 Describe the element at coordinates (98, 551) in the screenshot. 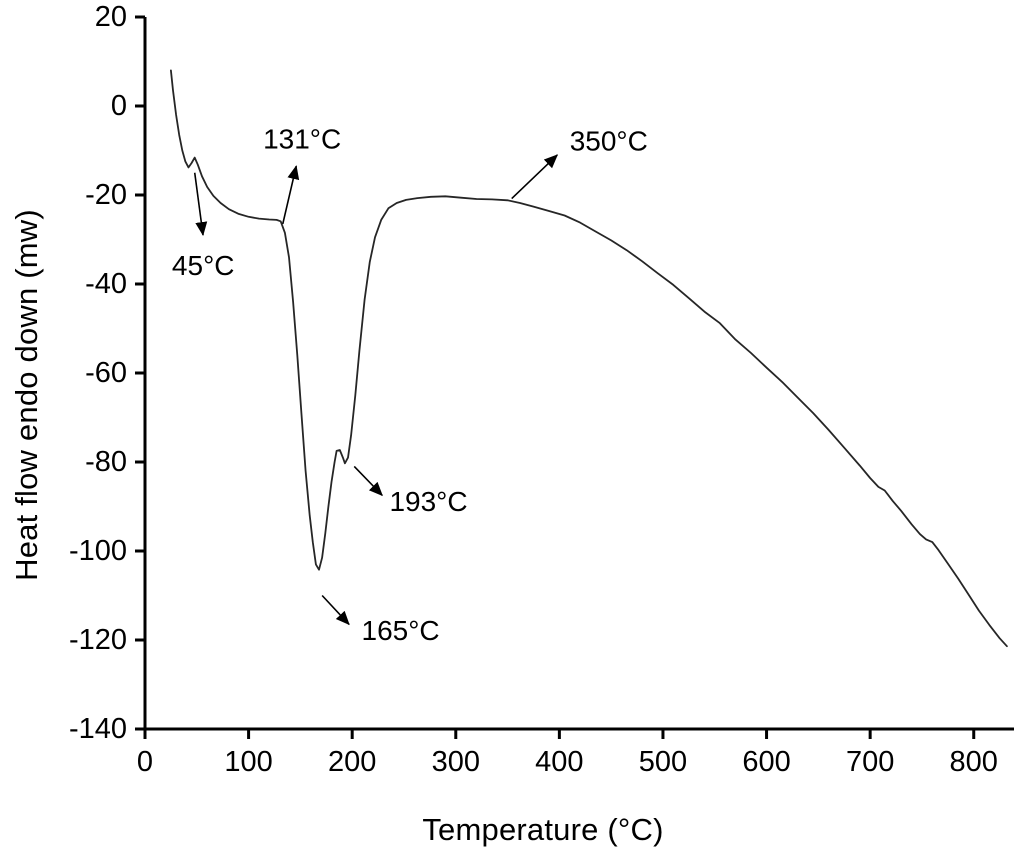

I see `y-tick-label: -100` at that location.